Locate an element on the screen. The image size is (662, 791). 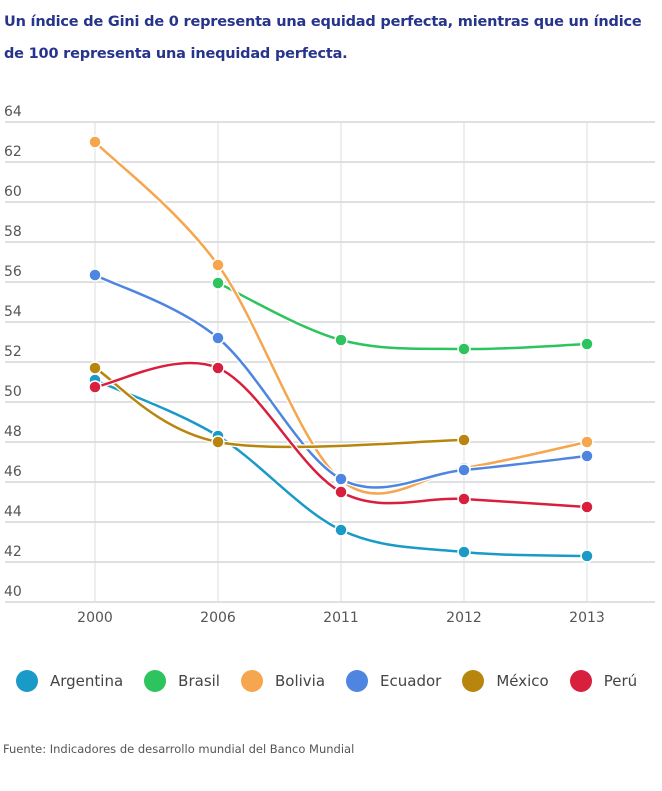
series-line-brasil is located at coordinates (402, 316).